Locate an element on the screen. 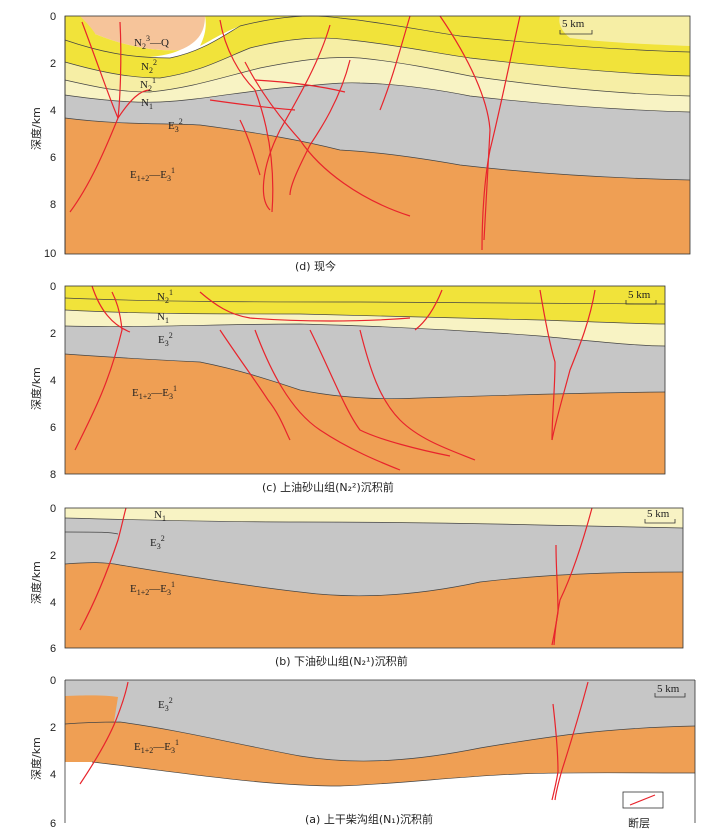 This screenshot has height=838, width=705. layer-n22-d is located at coordinates (377, 47).